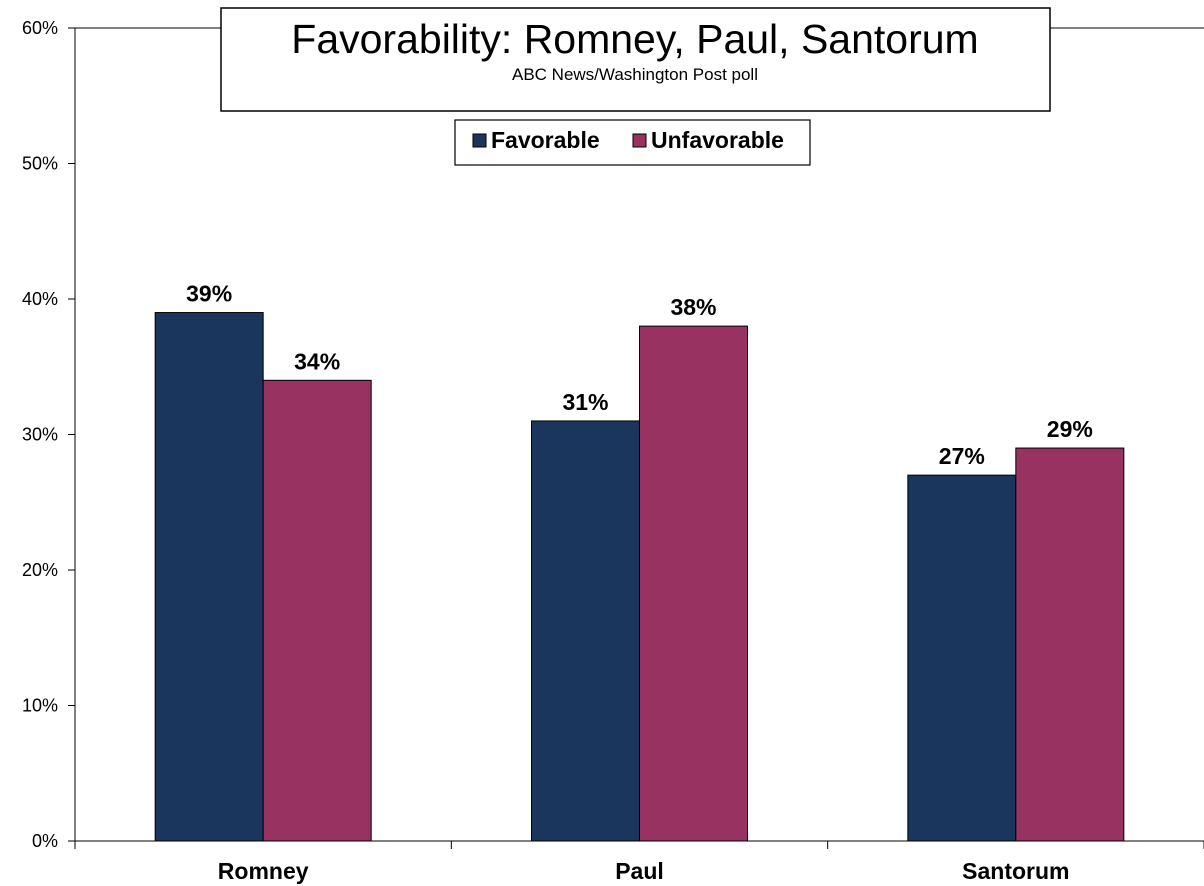  What do you see at coordinates (545, 140) in the screenshot?
I see `legend-label-favorable: Favorable` at bounding box center [545, 140].